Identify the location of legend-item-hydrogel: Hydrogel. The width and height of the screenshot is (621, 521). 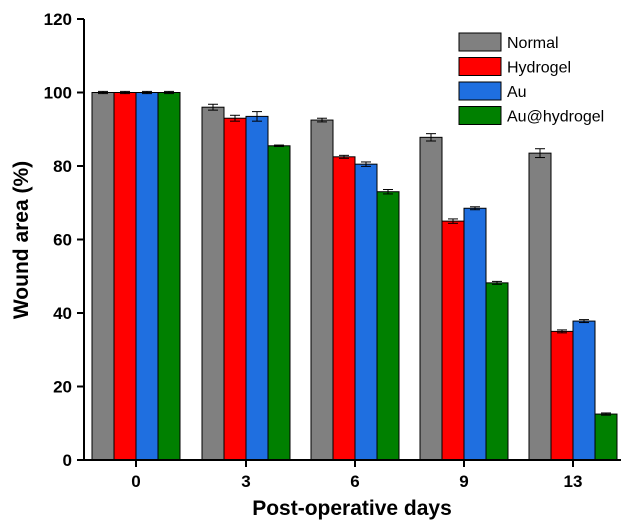
(514, 67).